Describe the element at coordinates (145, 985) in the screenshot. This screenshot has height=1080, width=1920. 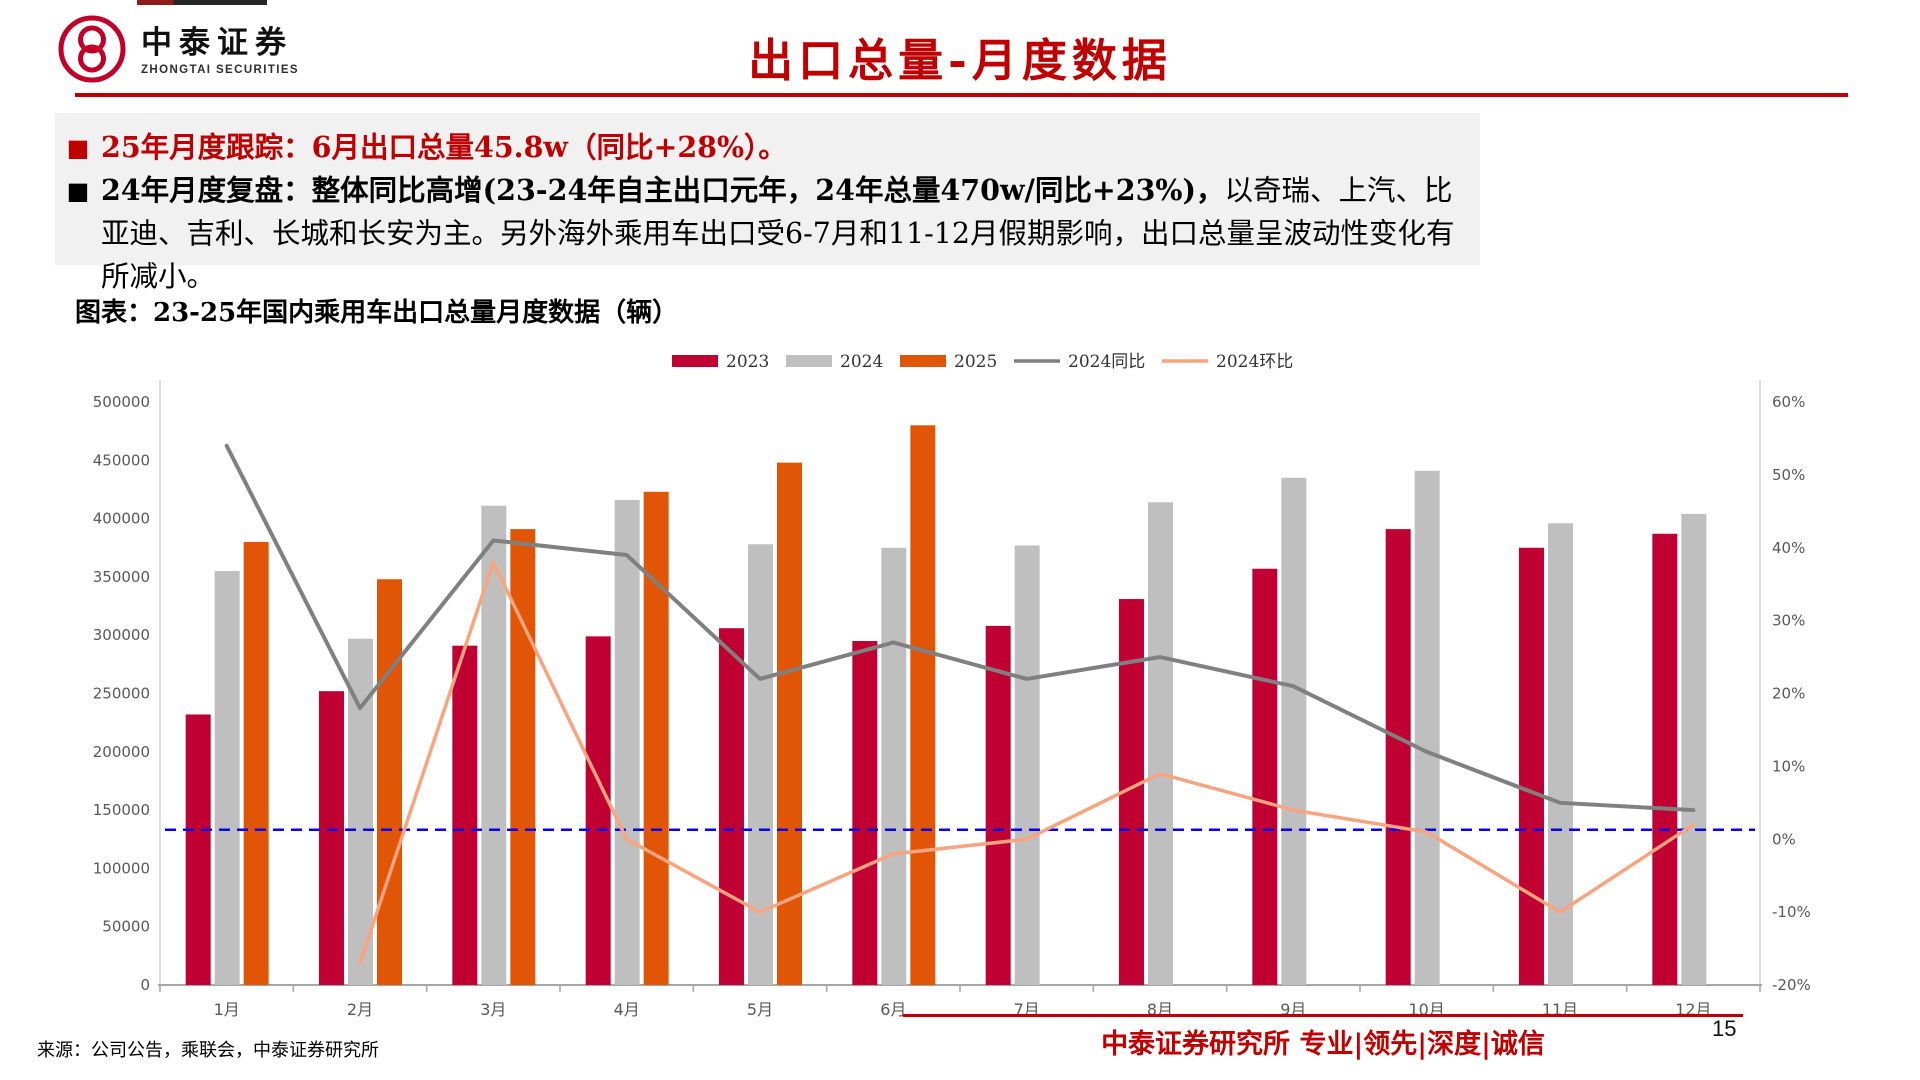
I see `svg-text: 0` at that location.